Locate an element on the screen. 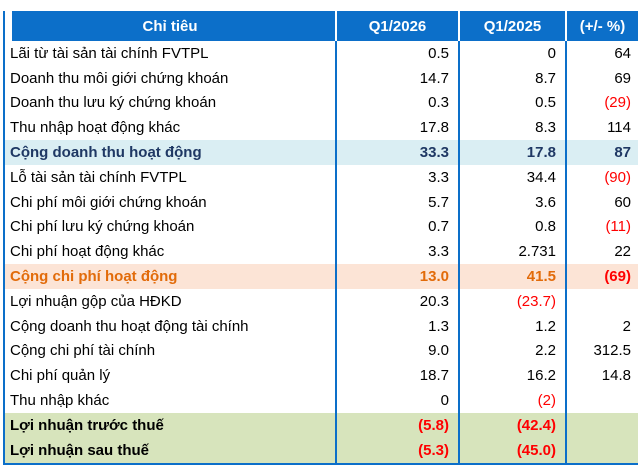  cell-q1-2026: 1.3 is located at coordinates (396, 326).